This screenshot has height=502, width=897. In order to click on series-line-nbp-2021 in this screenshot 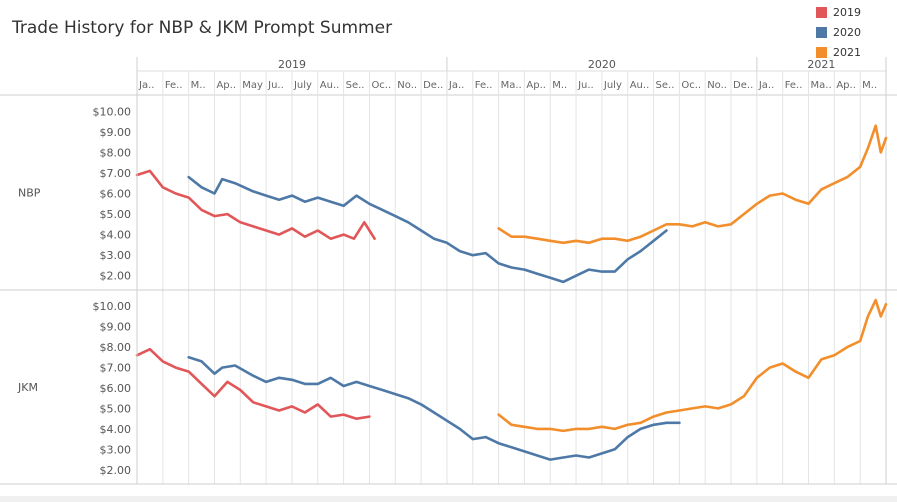, I will do `click(692, 184)`.